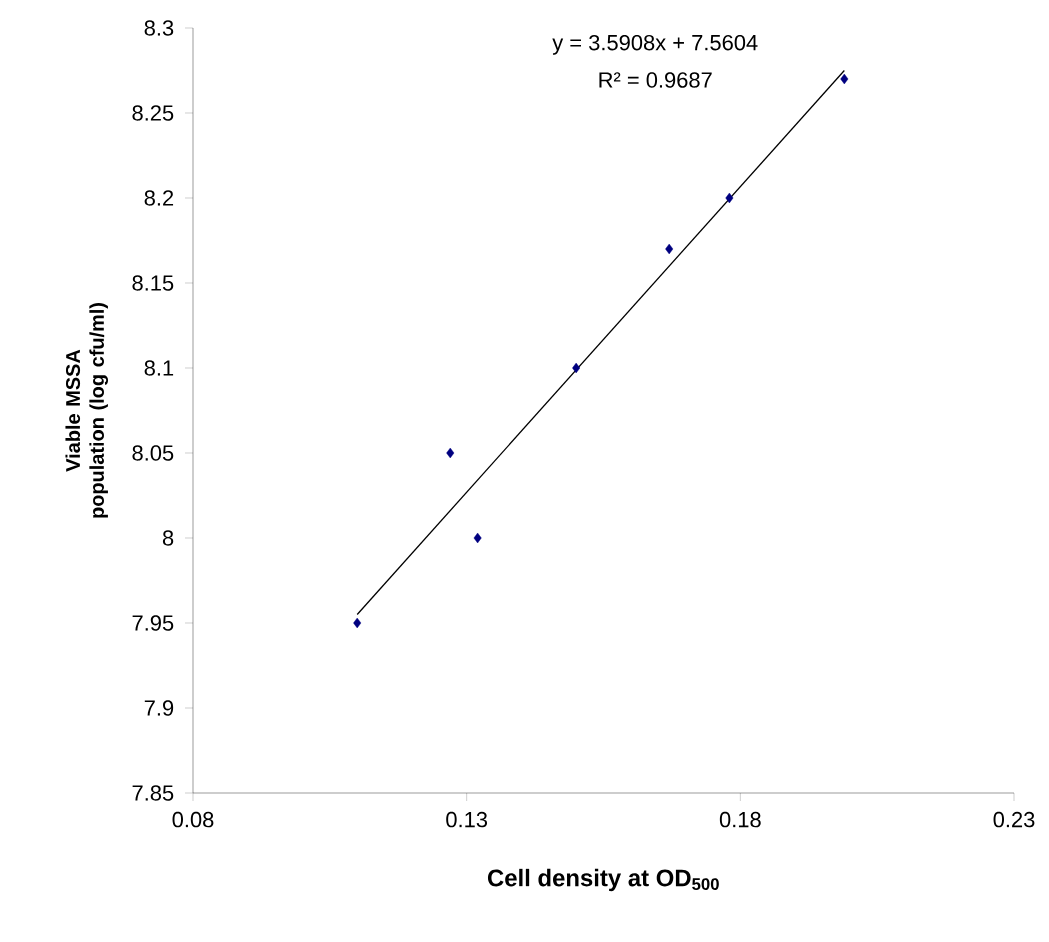 The image size is (1049, 942). What do you see at coordinates (87, 410) in the screenshot?
I see `y-axis-title: Viable MSSA population (log cfu/ml)` at bounding box center [87, 410].